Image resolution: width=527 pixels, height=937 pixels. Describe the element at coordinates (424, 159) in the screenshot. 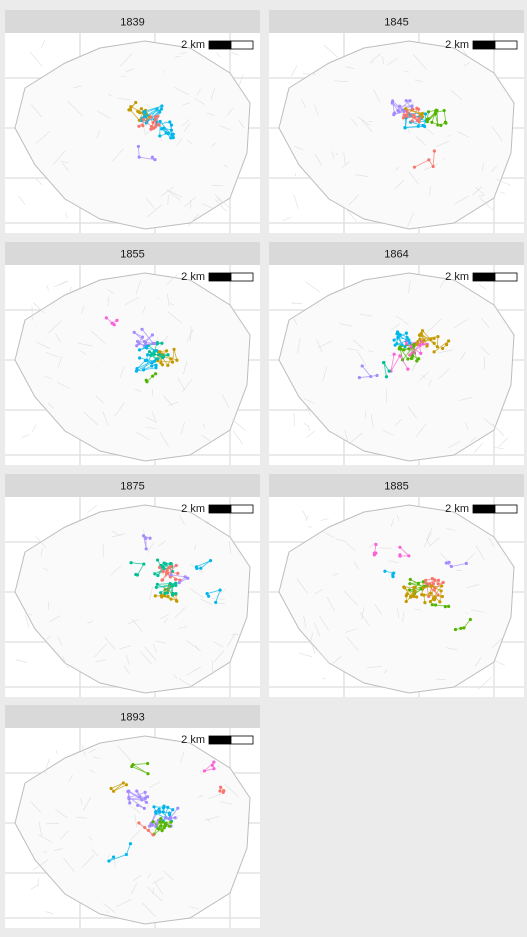

I see `cluster-link` at that location.